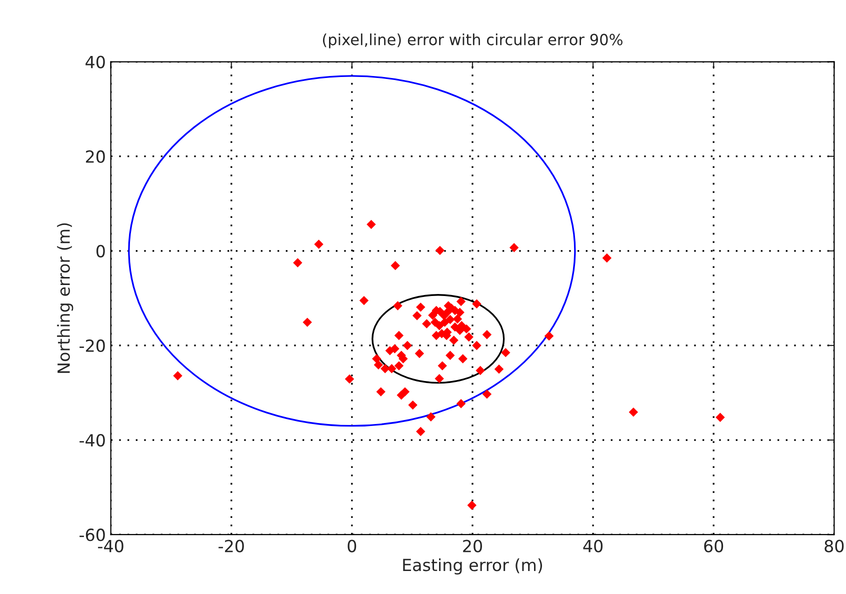  What do you see at coordinates (472, 41) in the screenshot?
I see `chart-title: (pixel,line) error with circular error 90%` at bounding box center [472, 41].